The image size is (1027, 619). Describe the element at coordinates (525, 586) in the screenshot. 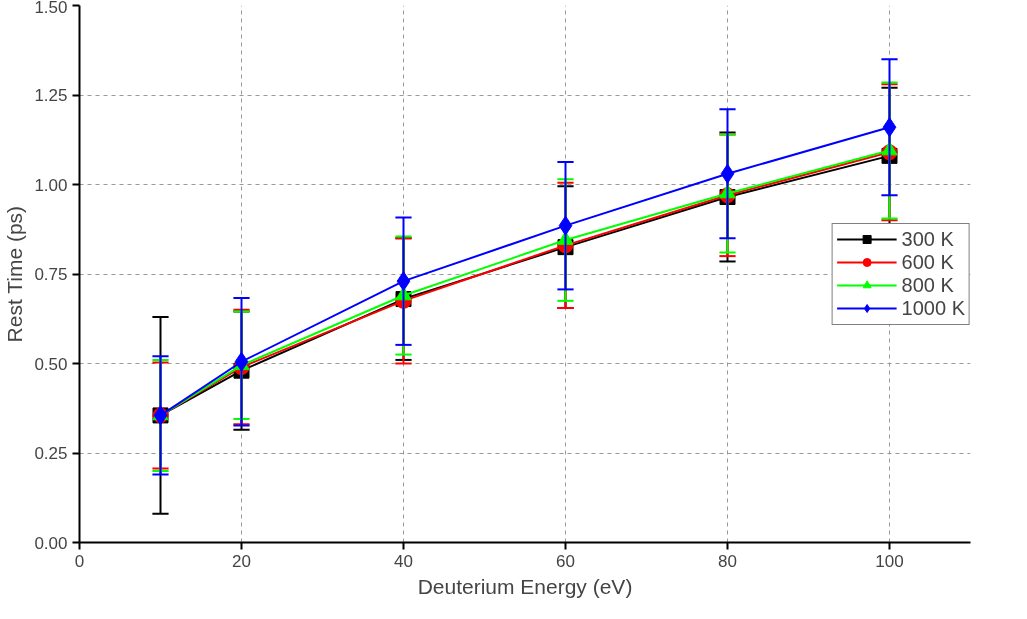

I see `x-axis-title: Deuterium Energy (eV)` at that location.